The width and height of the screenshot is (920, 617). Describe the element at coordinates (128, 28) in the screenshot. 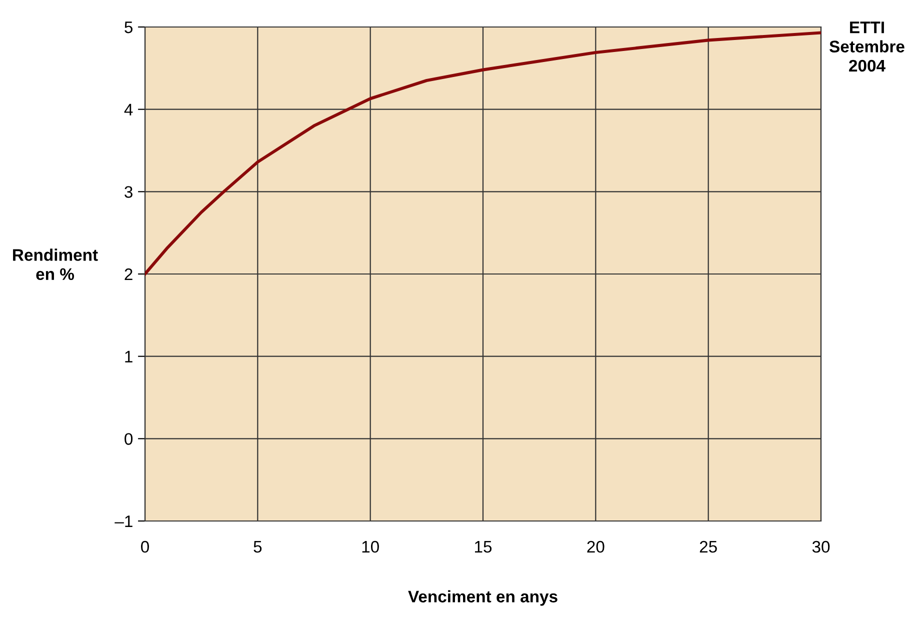

I see `y-tick-label: 5` at that location.